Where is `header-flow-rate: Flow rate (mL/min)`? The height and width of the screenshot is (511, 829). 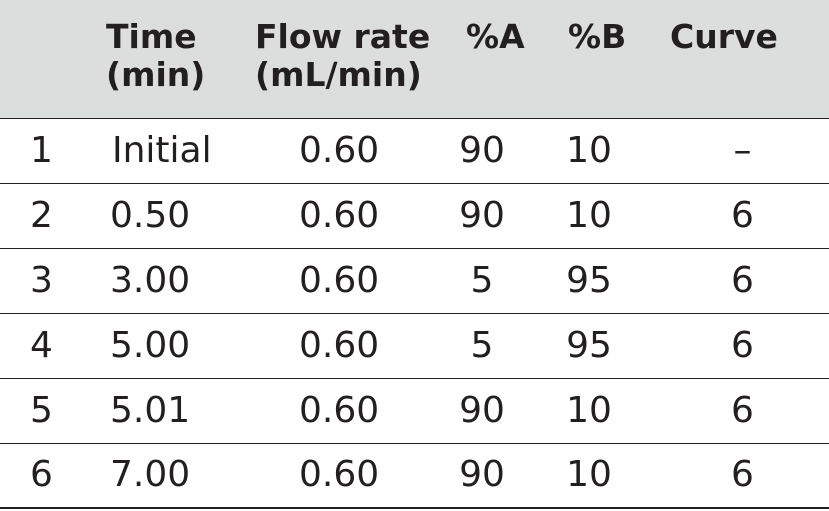
header-flow-rate: Flow rate (mL/min) is located at coordinates (339, 59).